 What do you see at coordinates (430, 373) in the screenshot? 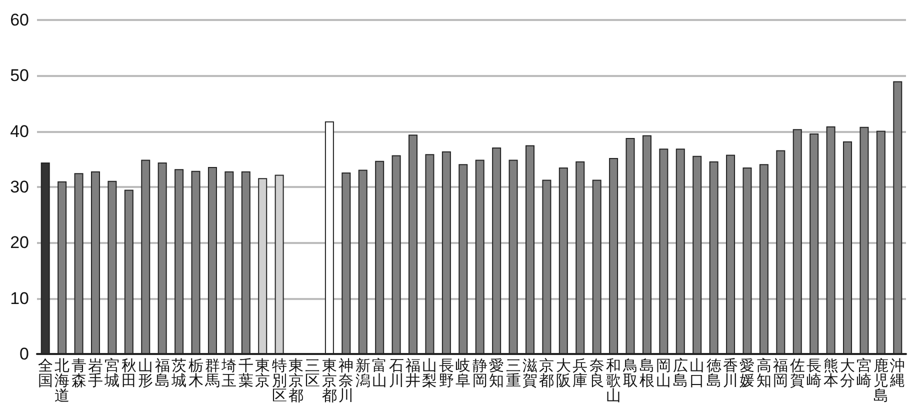
I see `x-tick-label: 山梨` at bounding box center [430, 373].